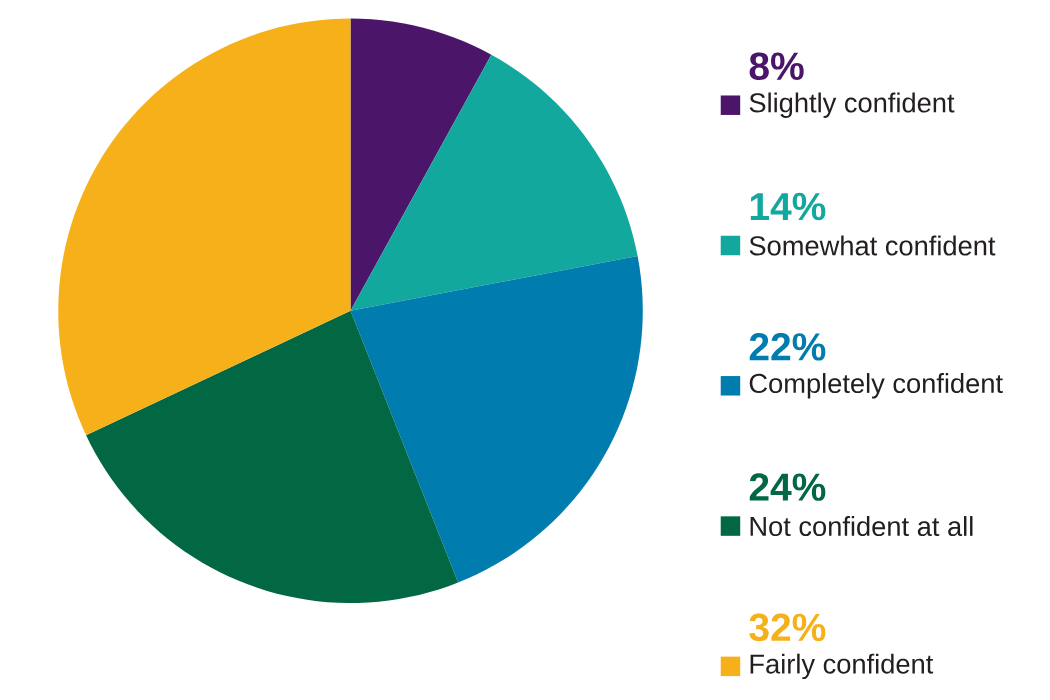 The height and width of the screenshot is (700, 1050). What do you see at coordinates (842, 666) in the screenshot?
I see `legend-label: Fairly confident` at bounding box center [842, 666].